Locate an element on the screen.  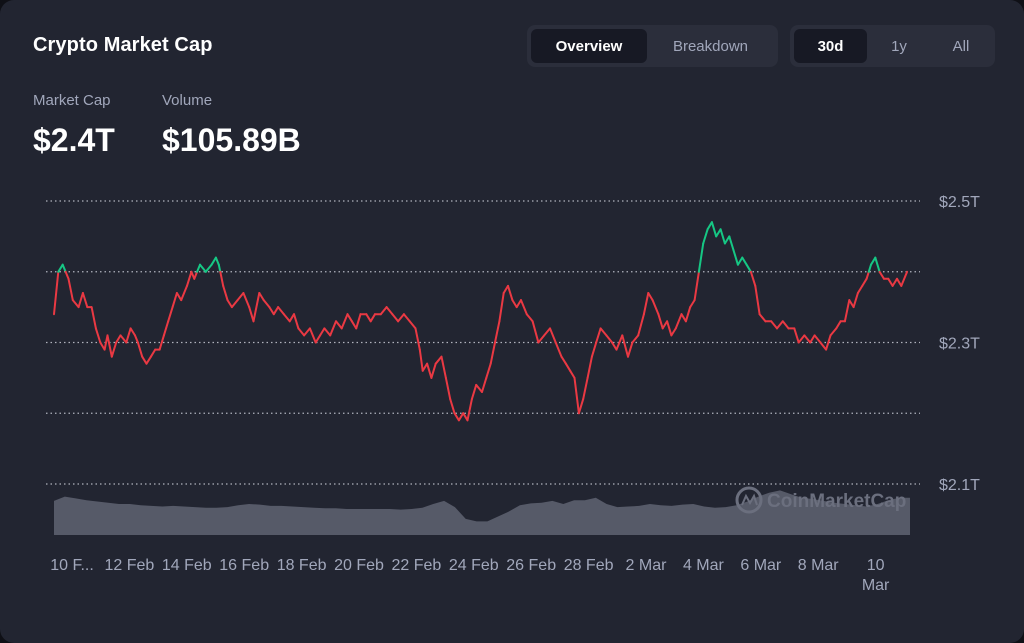
x-tick-label: 22 Feb is located at coordinates (416, 565).